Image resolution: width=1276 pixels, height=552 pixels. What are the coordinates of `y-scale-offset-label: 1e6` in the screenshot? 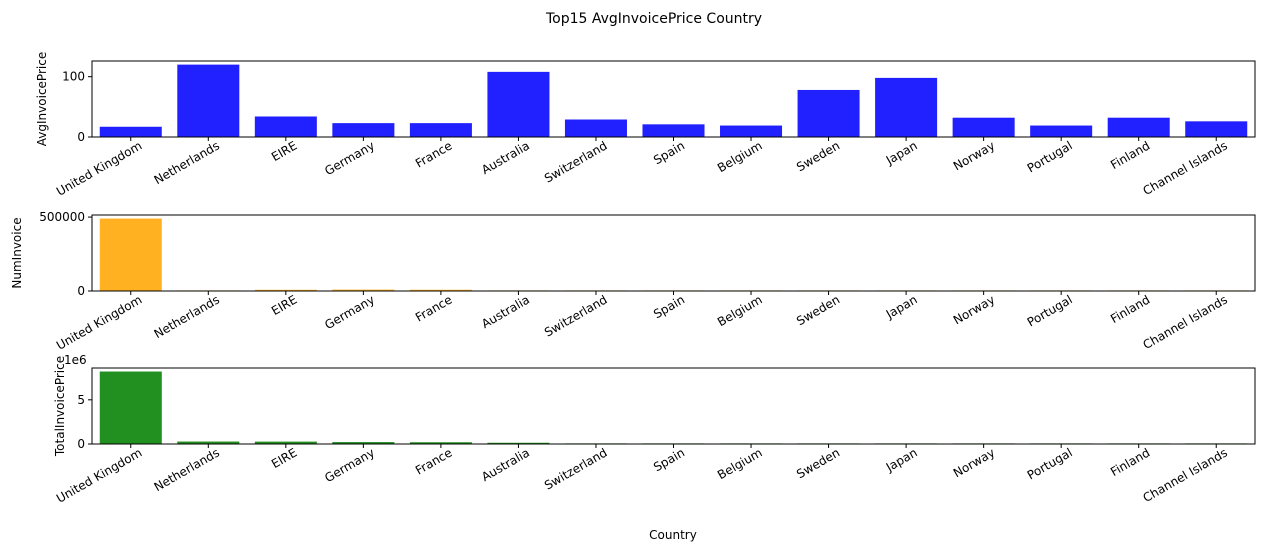 It's located at (75, 360).